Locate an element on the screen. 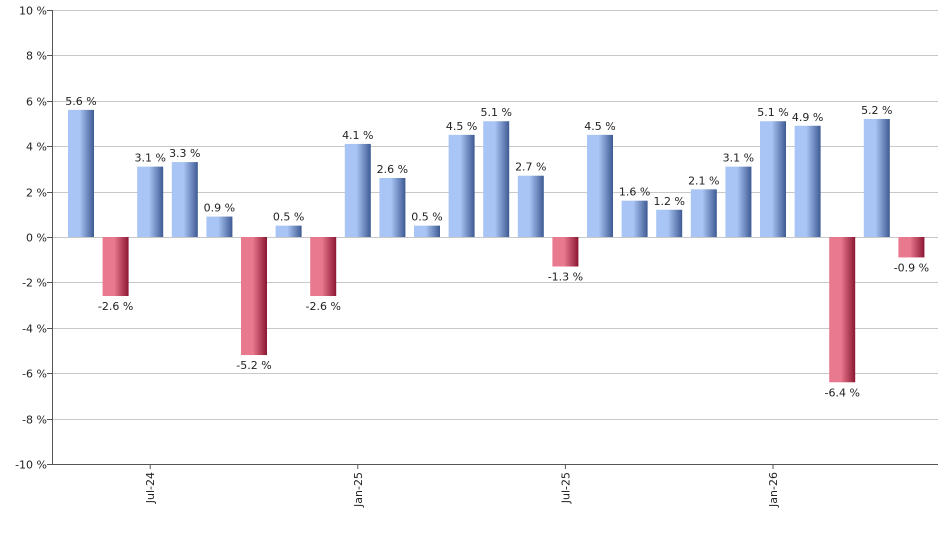  bar-value-label-19: 3.1 % is located at coordinates (738, 158).